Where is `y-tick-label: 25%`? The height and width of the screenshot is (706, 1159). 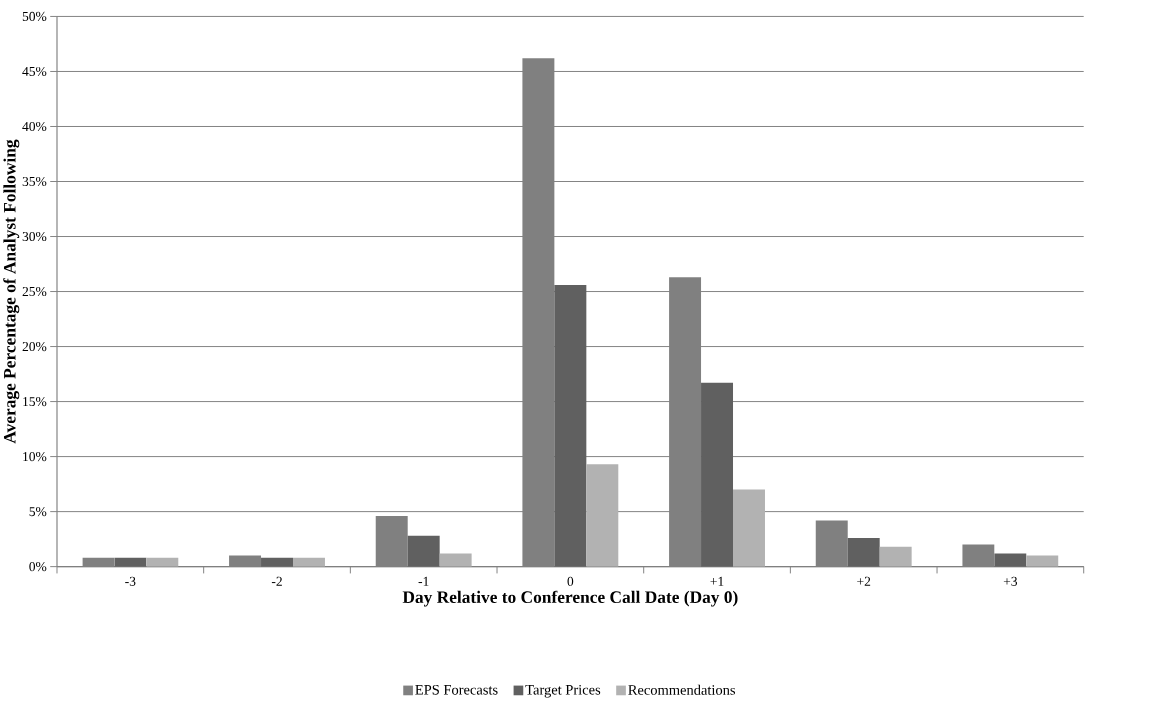
y-tick-label: 25% is located at coordinates (34, 291).